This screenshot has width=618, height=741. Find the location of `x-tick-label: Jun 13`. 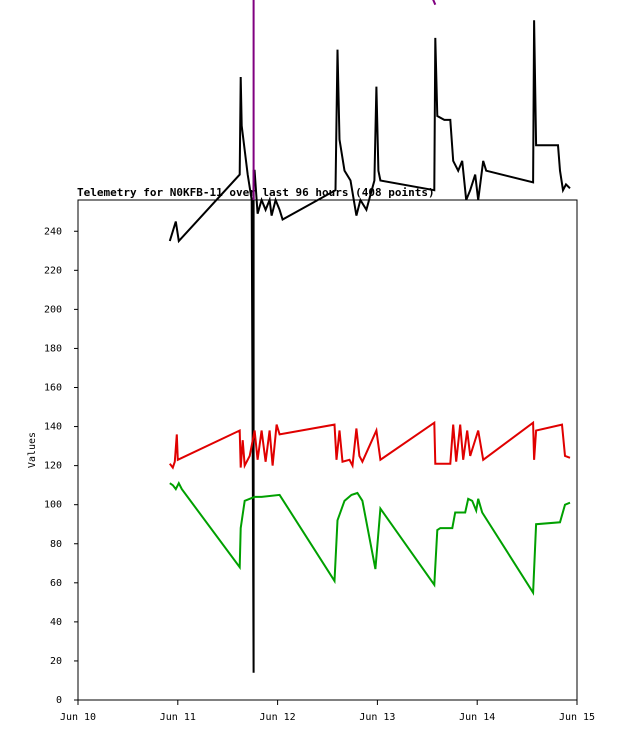

x-tick-label: Jun 13 is located at coordinates (377, 717).